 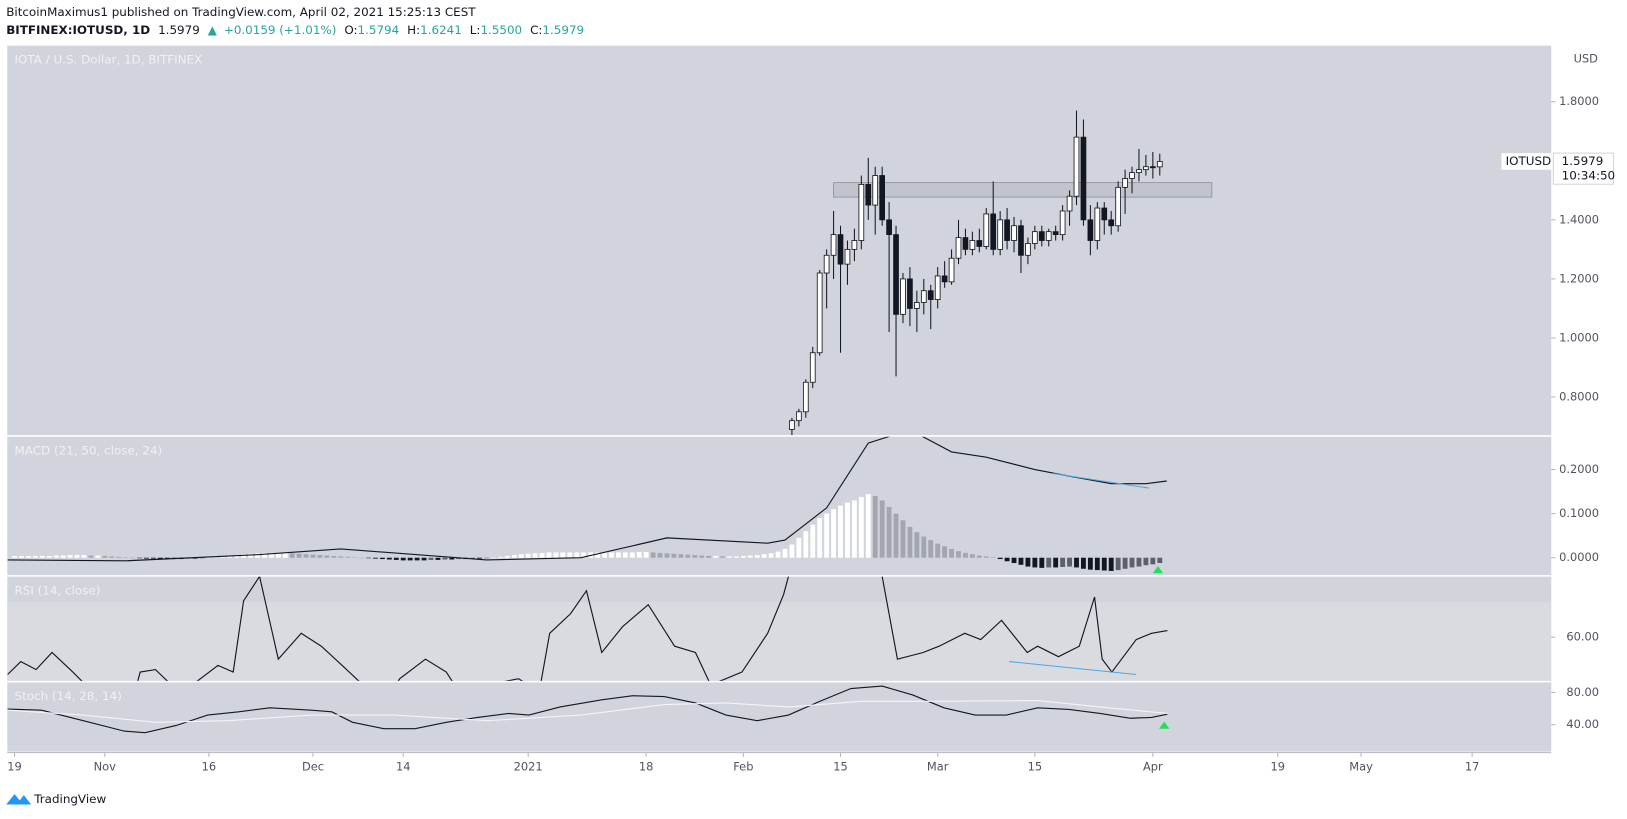 I want to click on brand-logo: TradingView, so click(x=56, y=799).